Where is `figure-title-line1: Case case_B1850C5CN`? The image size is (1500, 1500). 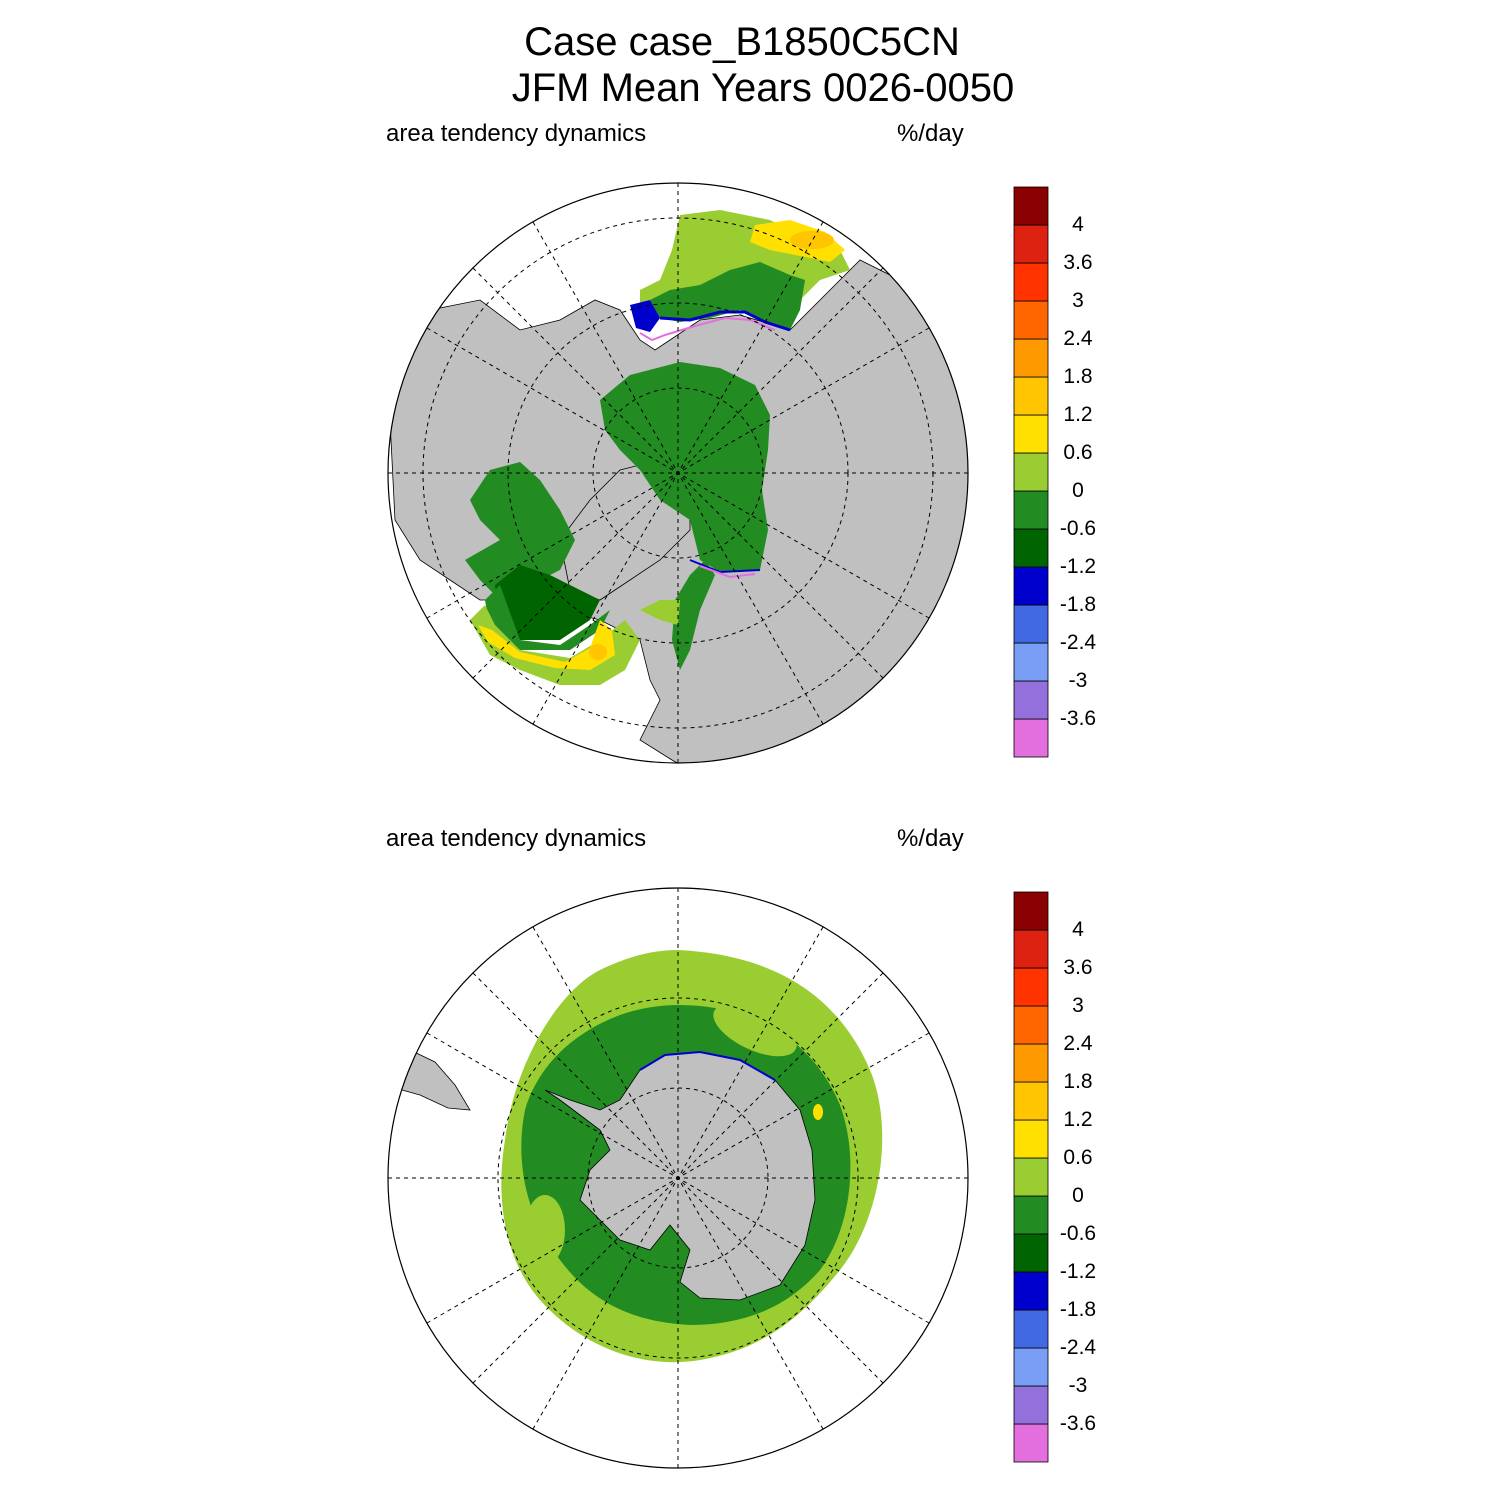 figure-title-line1: Case case_B1850C5CN is located at coordinates (742, 42).